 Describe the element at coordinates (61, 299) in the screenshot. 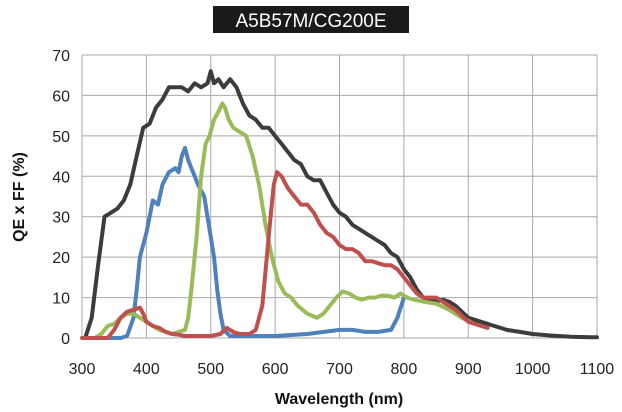

I see `y-tick-label: 10` at that location.